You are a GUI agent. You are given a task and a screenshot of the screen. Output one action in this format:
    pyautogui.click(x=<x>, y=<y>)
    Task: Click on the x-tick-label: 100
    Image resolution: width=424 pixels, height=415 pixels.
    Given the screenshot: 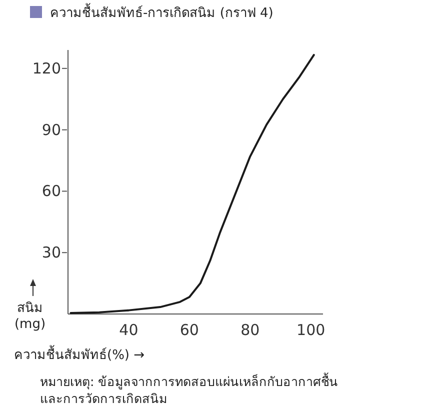 What is the action you would take?
    pyautogui.click(x=311, y=330)
    